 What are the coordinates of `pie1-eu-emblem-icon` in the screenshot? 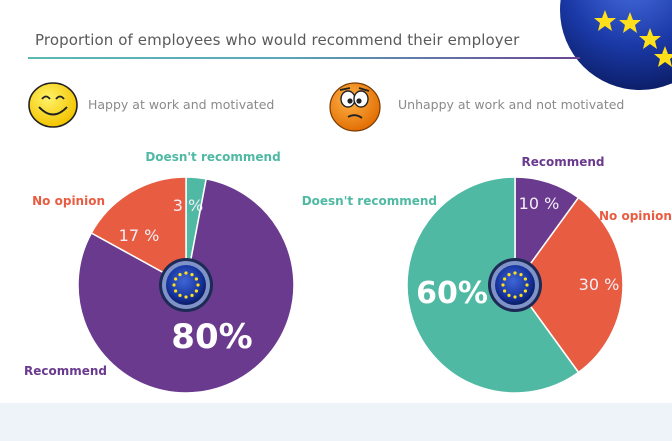 It's located at (186, 285).